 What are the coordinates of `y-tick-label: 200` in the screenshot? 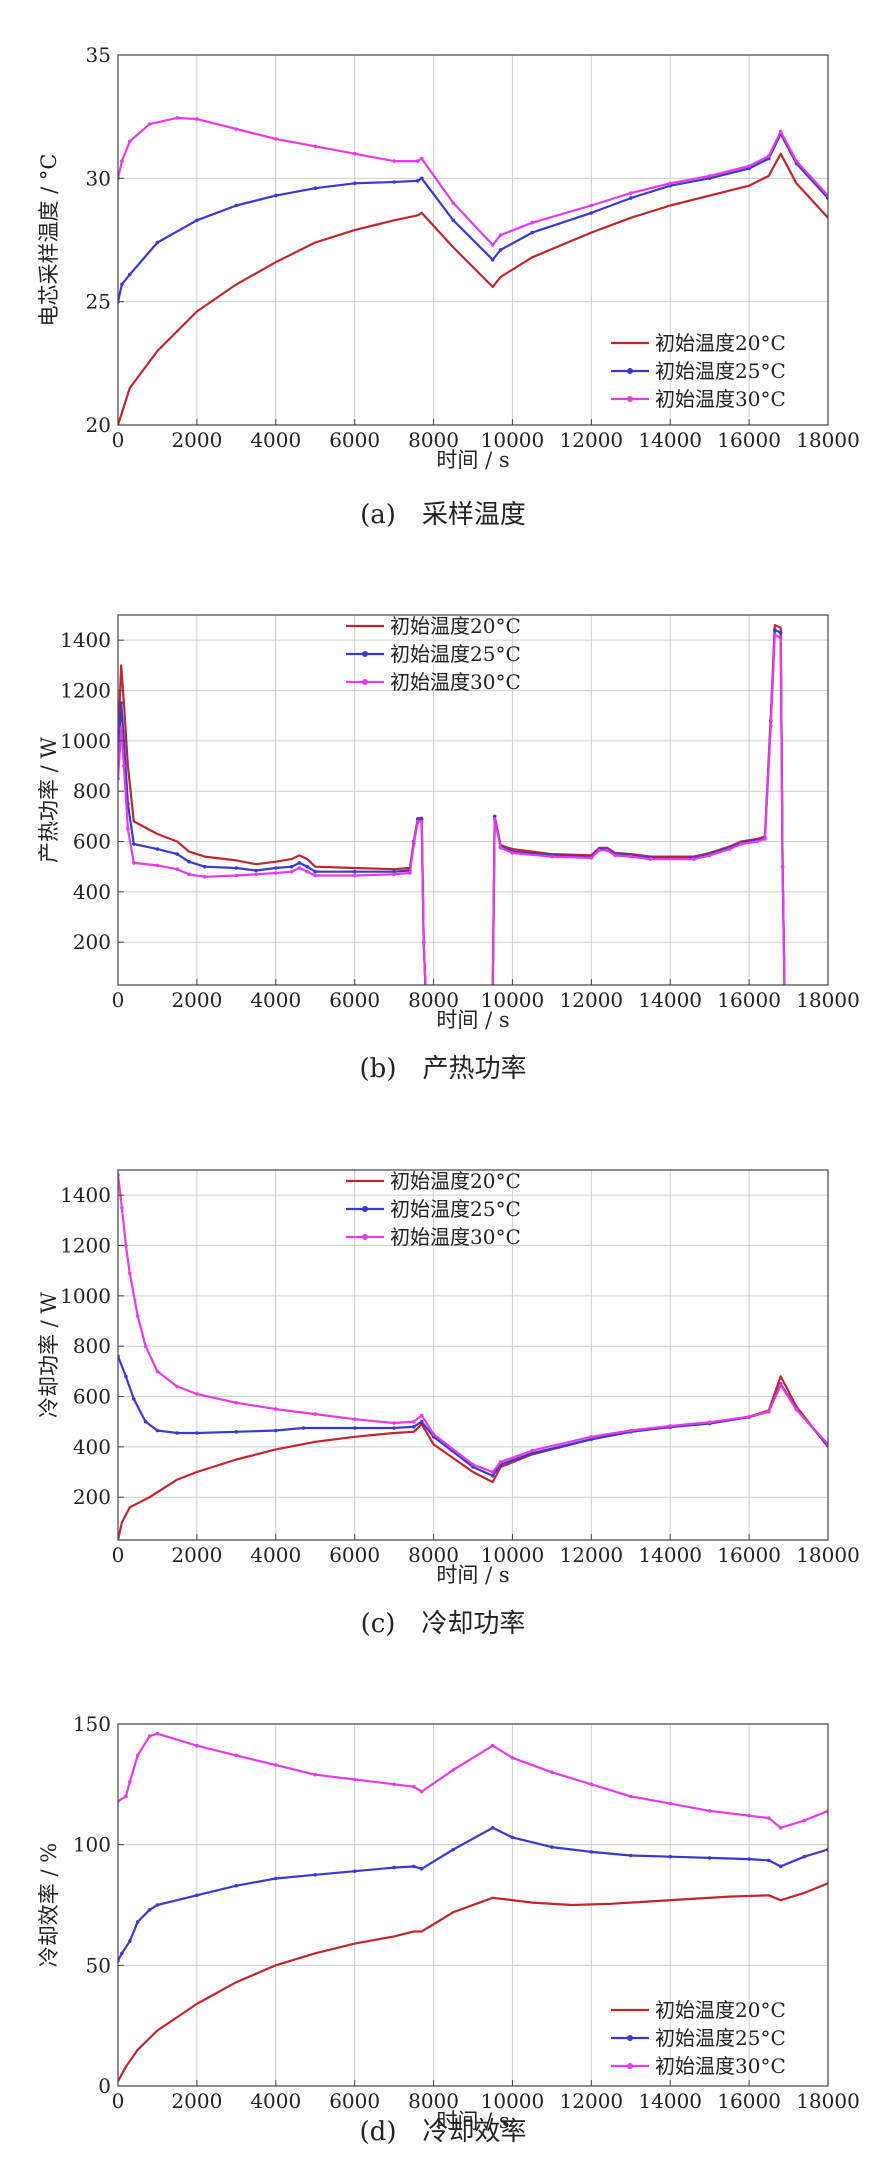 It's located at (92, 942).